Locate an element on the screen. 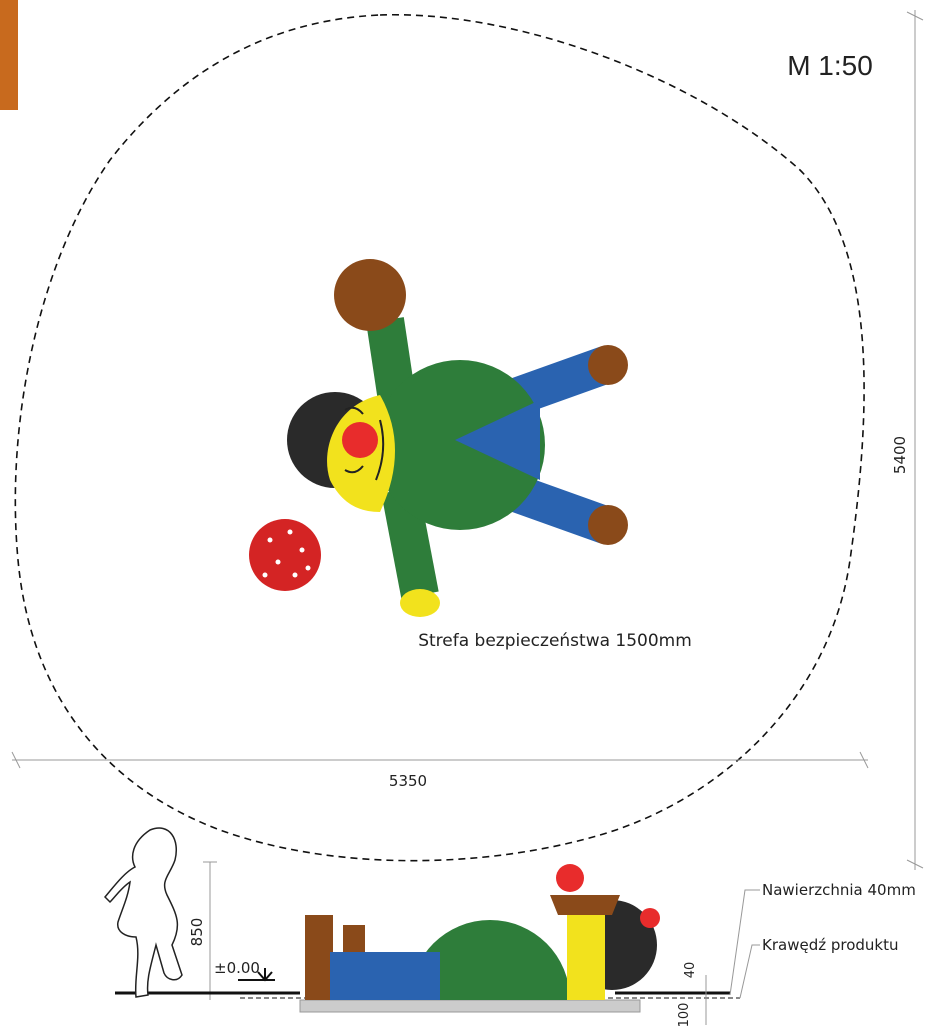 This screenshot has height=1028, width=929. width-dim: 5350 is located at coordinates (408, 781).